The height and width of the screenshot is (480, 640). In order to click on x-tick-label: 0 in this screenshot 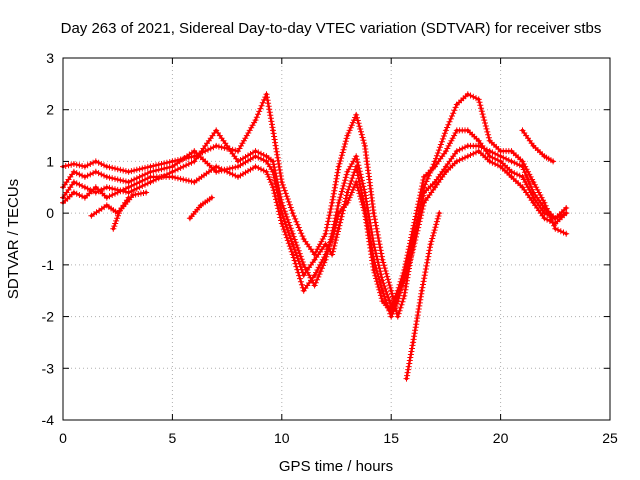, I will do `click(63, 438)`.